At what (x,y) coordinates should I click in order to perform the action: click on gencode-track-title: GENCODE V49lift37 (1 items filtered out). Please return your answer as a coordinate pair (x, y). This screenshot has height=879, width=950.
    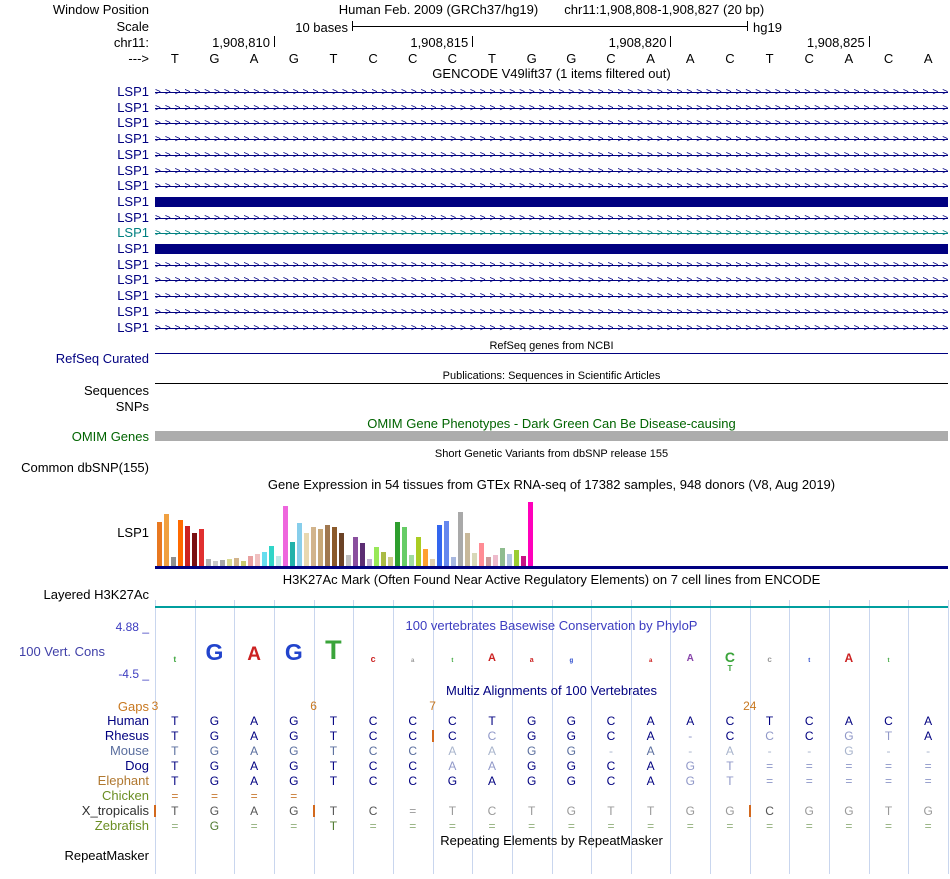
    Looking at the image, I should click on (551, 73).